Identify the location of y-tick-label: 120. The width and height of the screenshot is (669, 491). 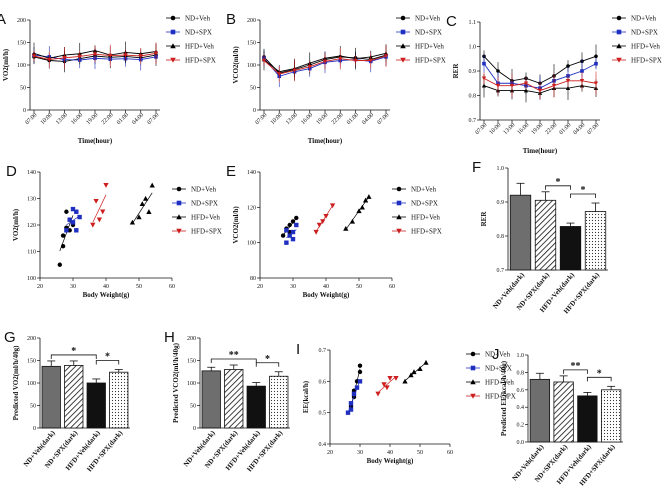
(31, 226).